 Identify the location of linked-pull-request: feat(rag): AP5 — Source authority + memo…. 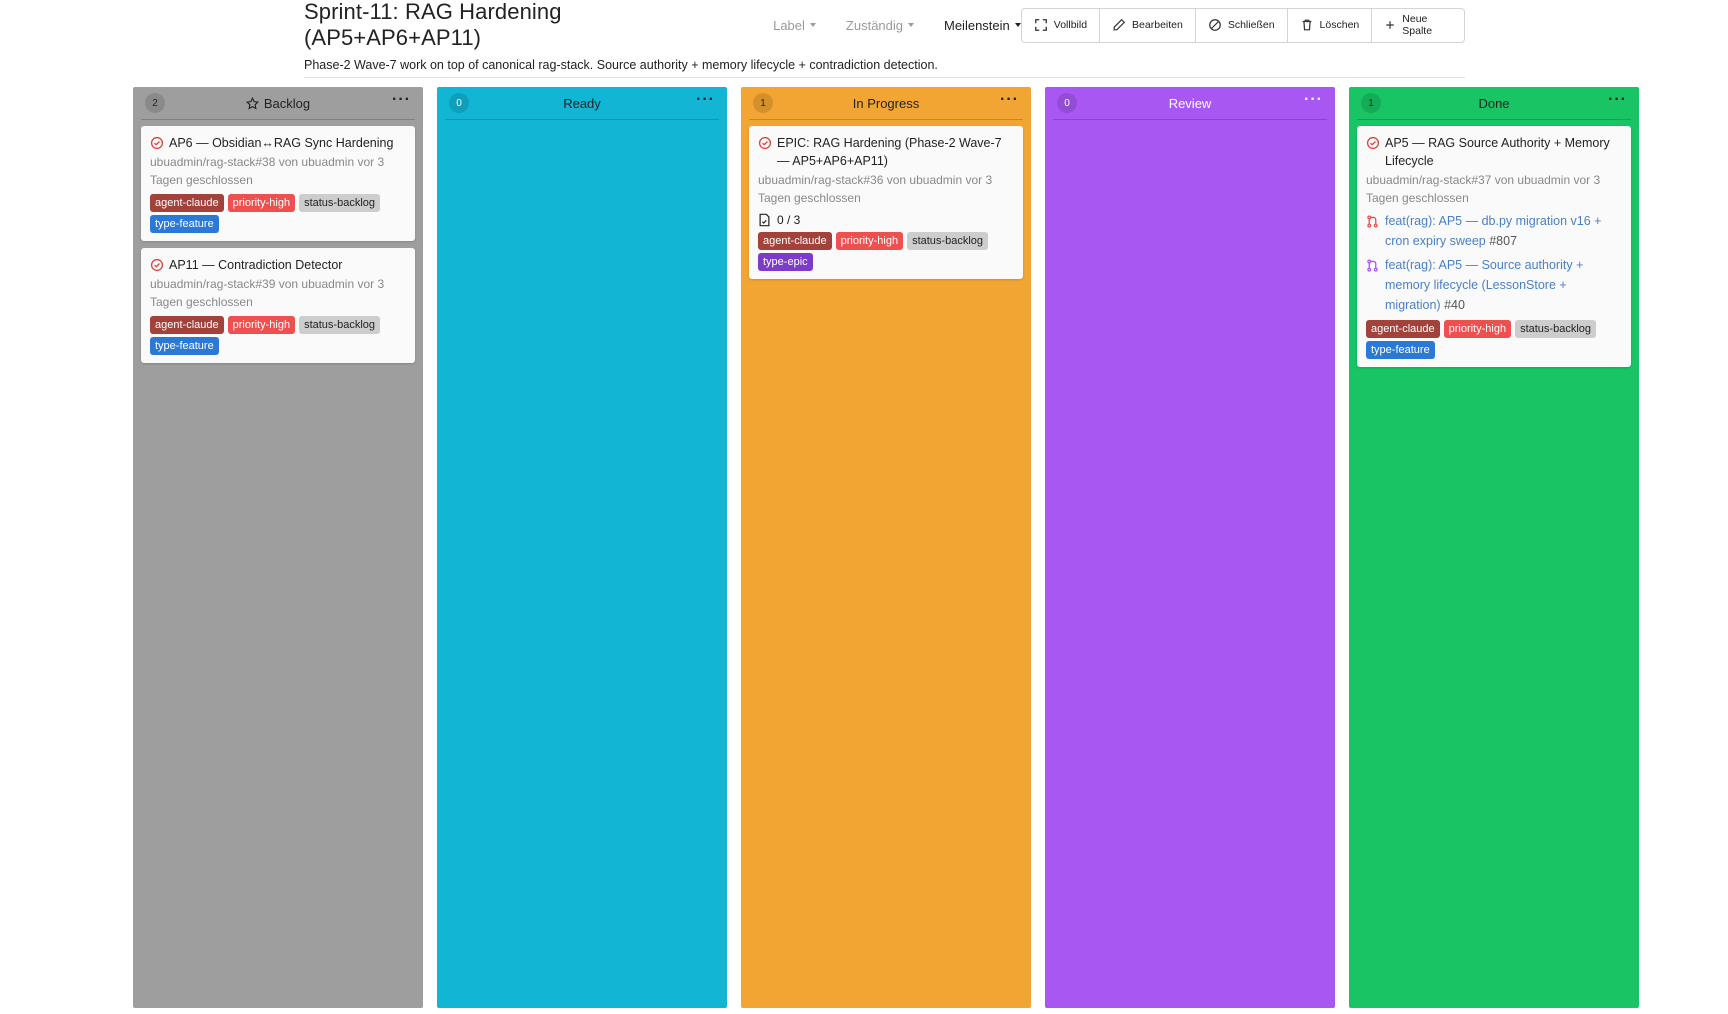
(1494, 285).